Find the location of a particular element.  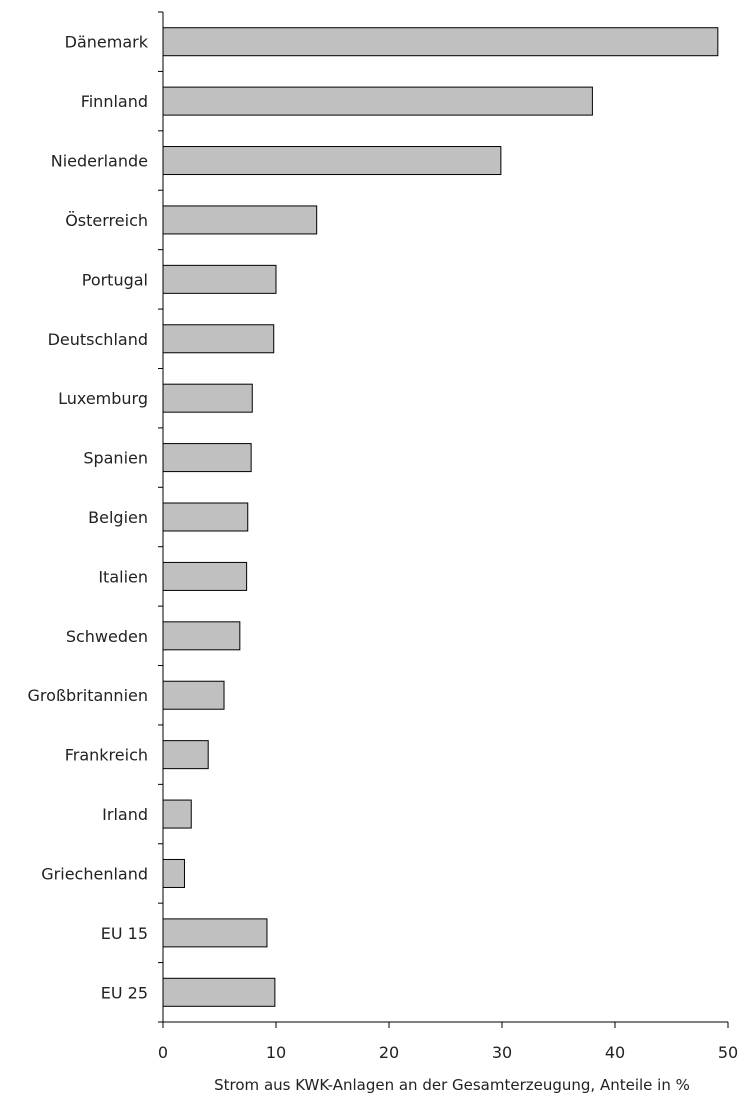

category-label: Deutschland is located at coordinates (98, 339).